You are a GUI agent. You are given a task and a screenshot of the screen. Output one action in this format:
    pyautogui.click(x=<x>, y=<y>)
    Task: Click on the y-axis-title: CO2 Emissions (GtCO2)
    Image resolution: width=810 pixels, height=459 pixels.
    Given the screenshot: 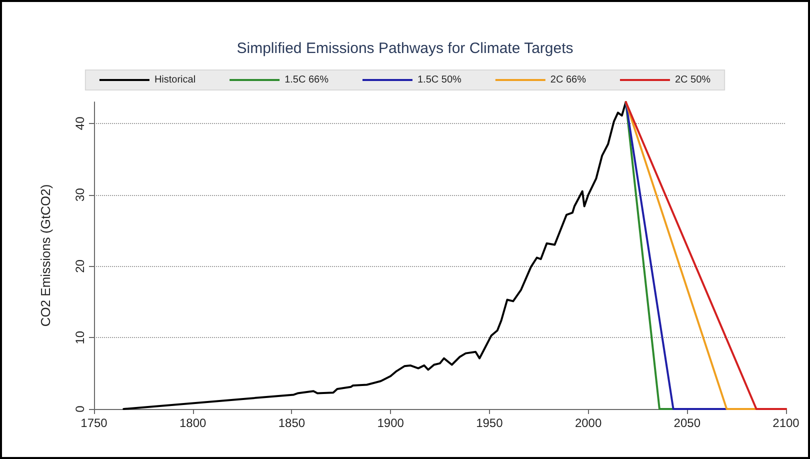 What is the action you would take?
    pyautogui.click(x=45, y=255)
    